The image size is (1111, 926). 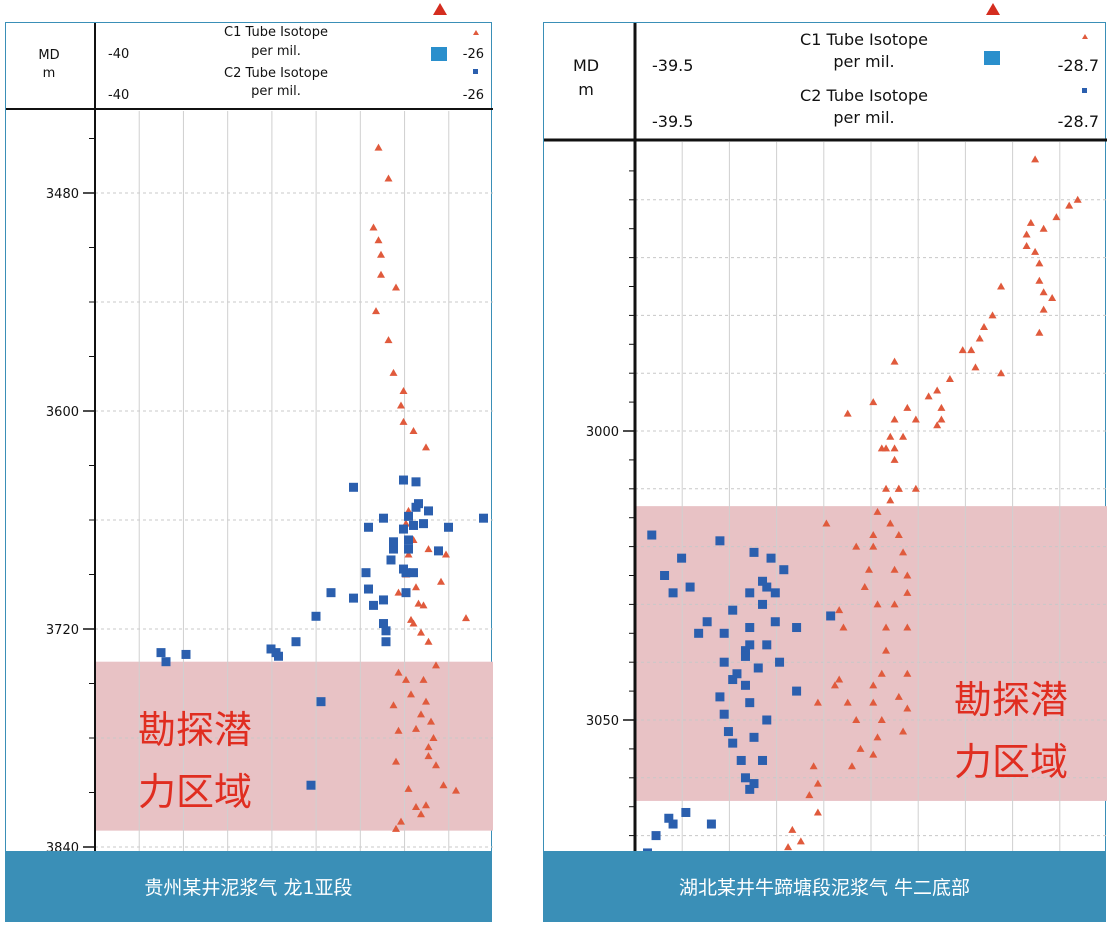 What do you see at coordinates (473, 54) in the screenshot?
I see `c1-scale-max: -26` at bounding box center [473, 54].